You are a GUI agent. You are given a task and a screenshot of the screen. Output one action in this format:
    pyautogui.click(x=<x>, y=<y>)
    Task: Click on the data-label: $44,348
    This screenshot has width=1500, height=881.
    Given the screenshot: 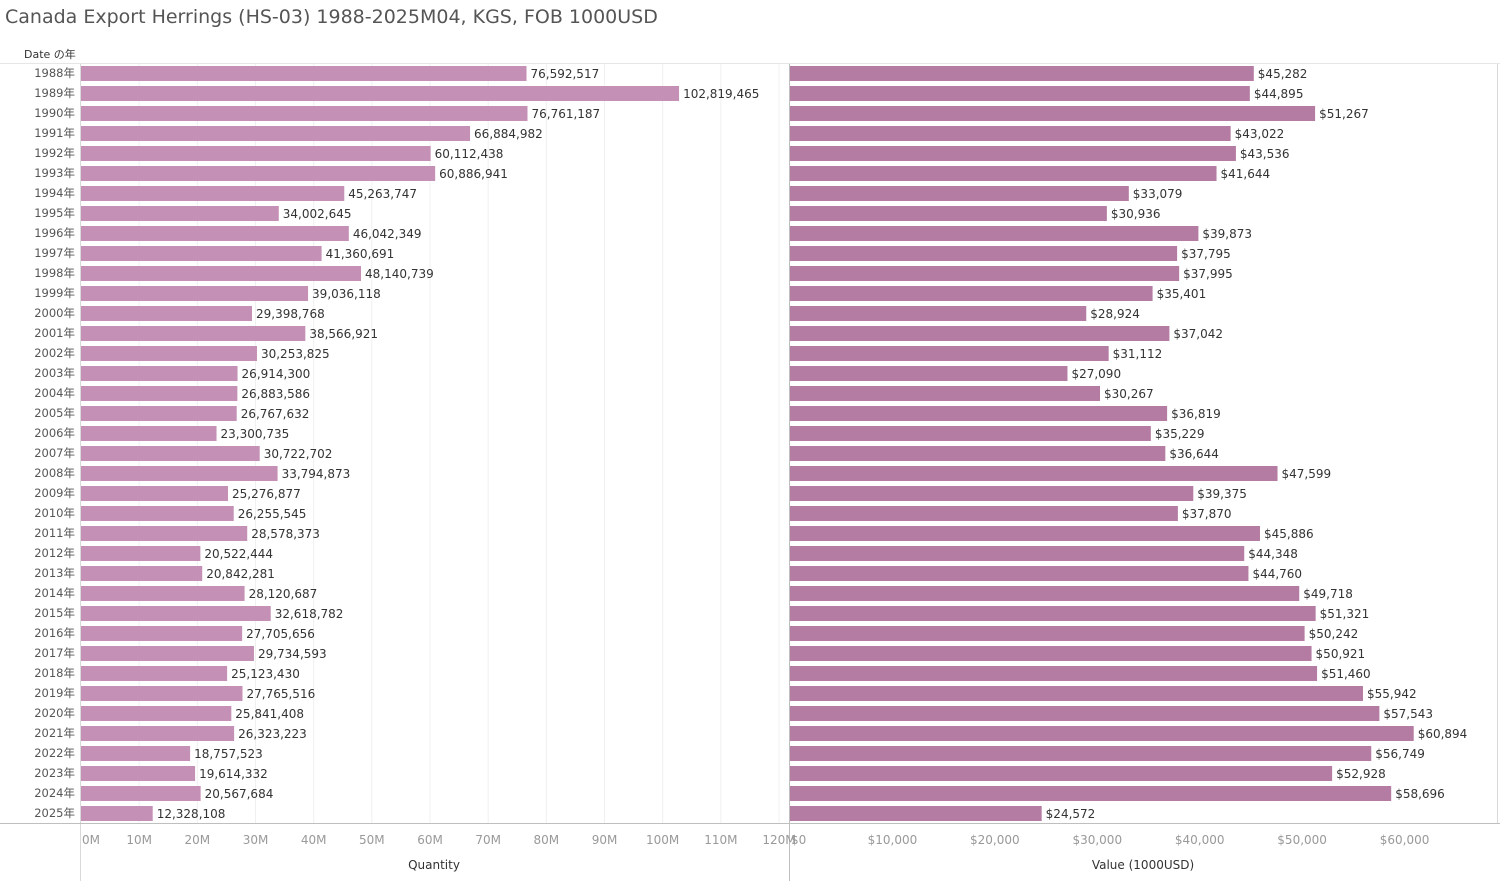 What is the action you would take?
    pyautogui.click(x=1273, y=554)
    